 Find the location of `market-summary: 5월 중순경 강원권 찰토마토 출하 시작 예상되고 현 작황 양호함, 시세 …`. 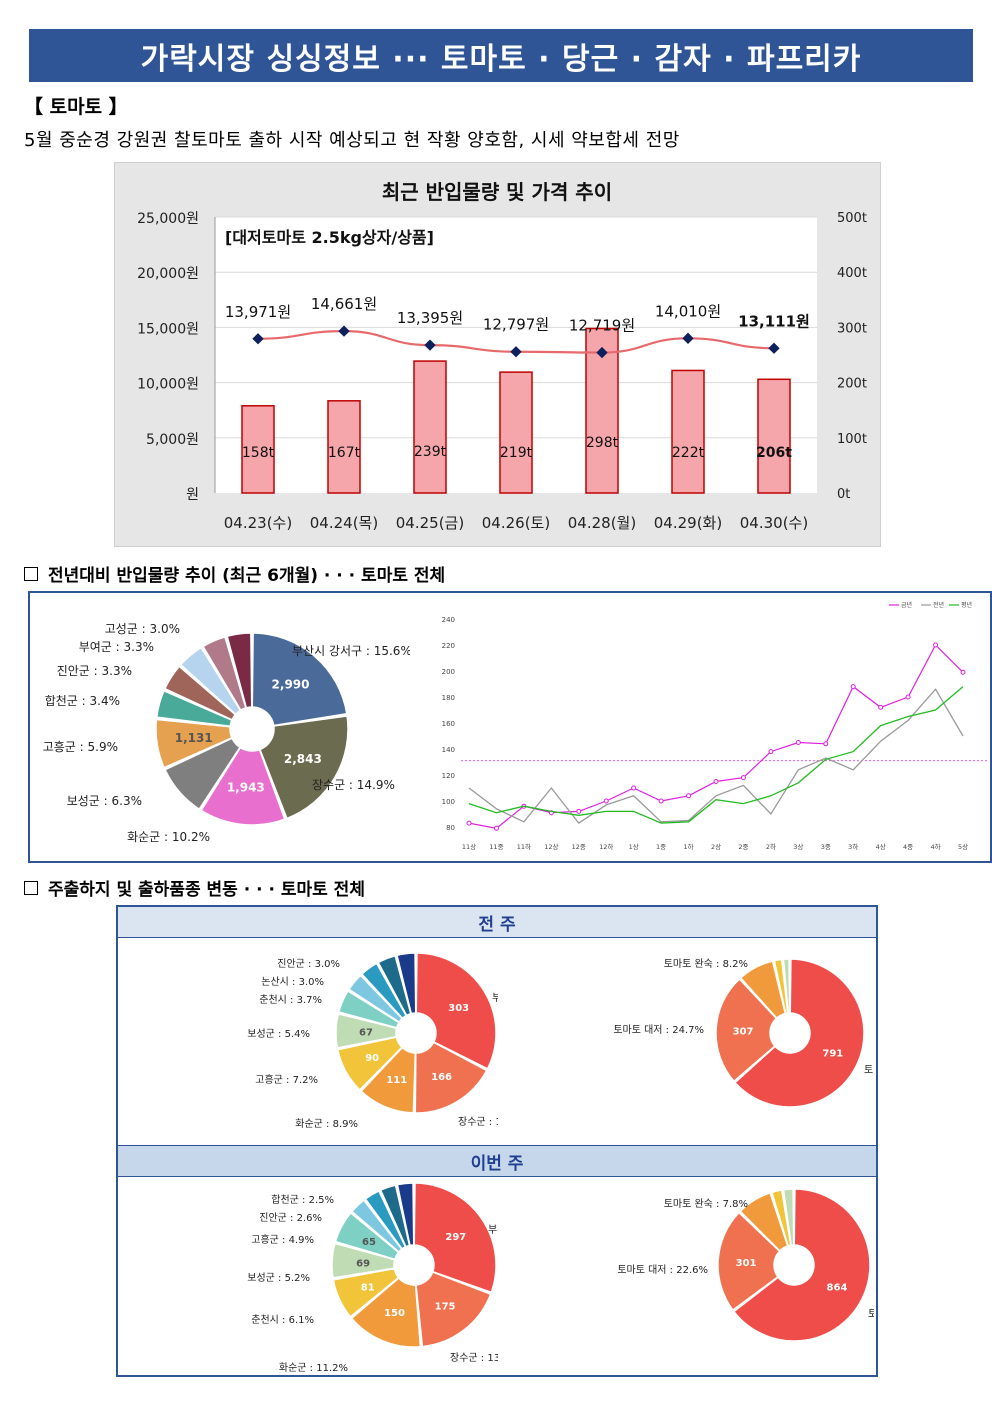

market-summary: 5월 중순경 강원권 찰토마토 출하 시작 예상되고 현 작황 양호함, 시세 … is located at coordinates (352, 140).